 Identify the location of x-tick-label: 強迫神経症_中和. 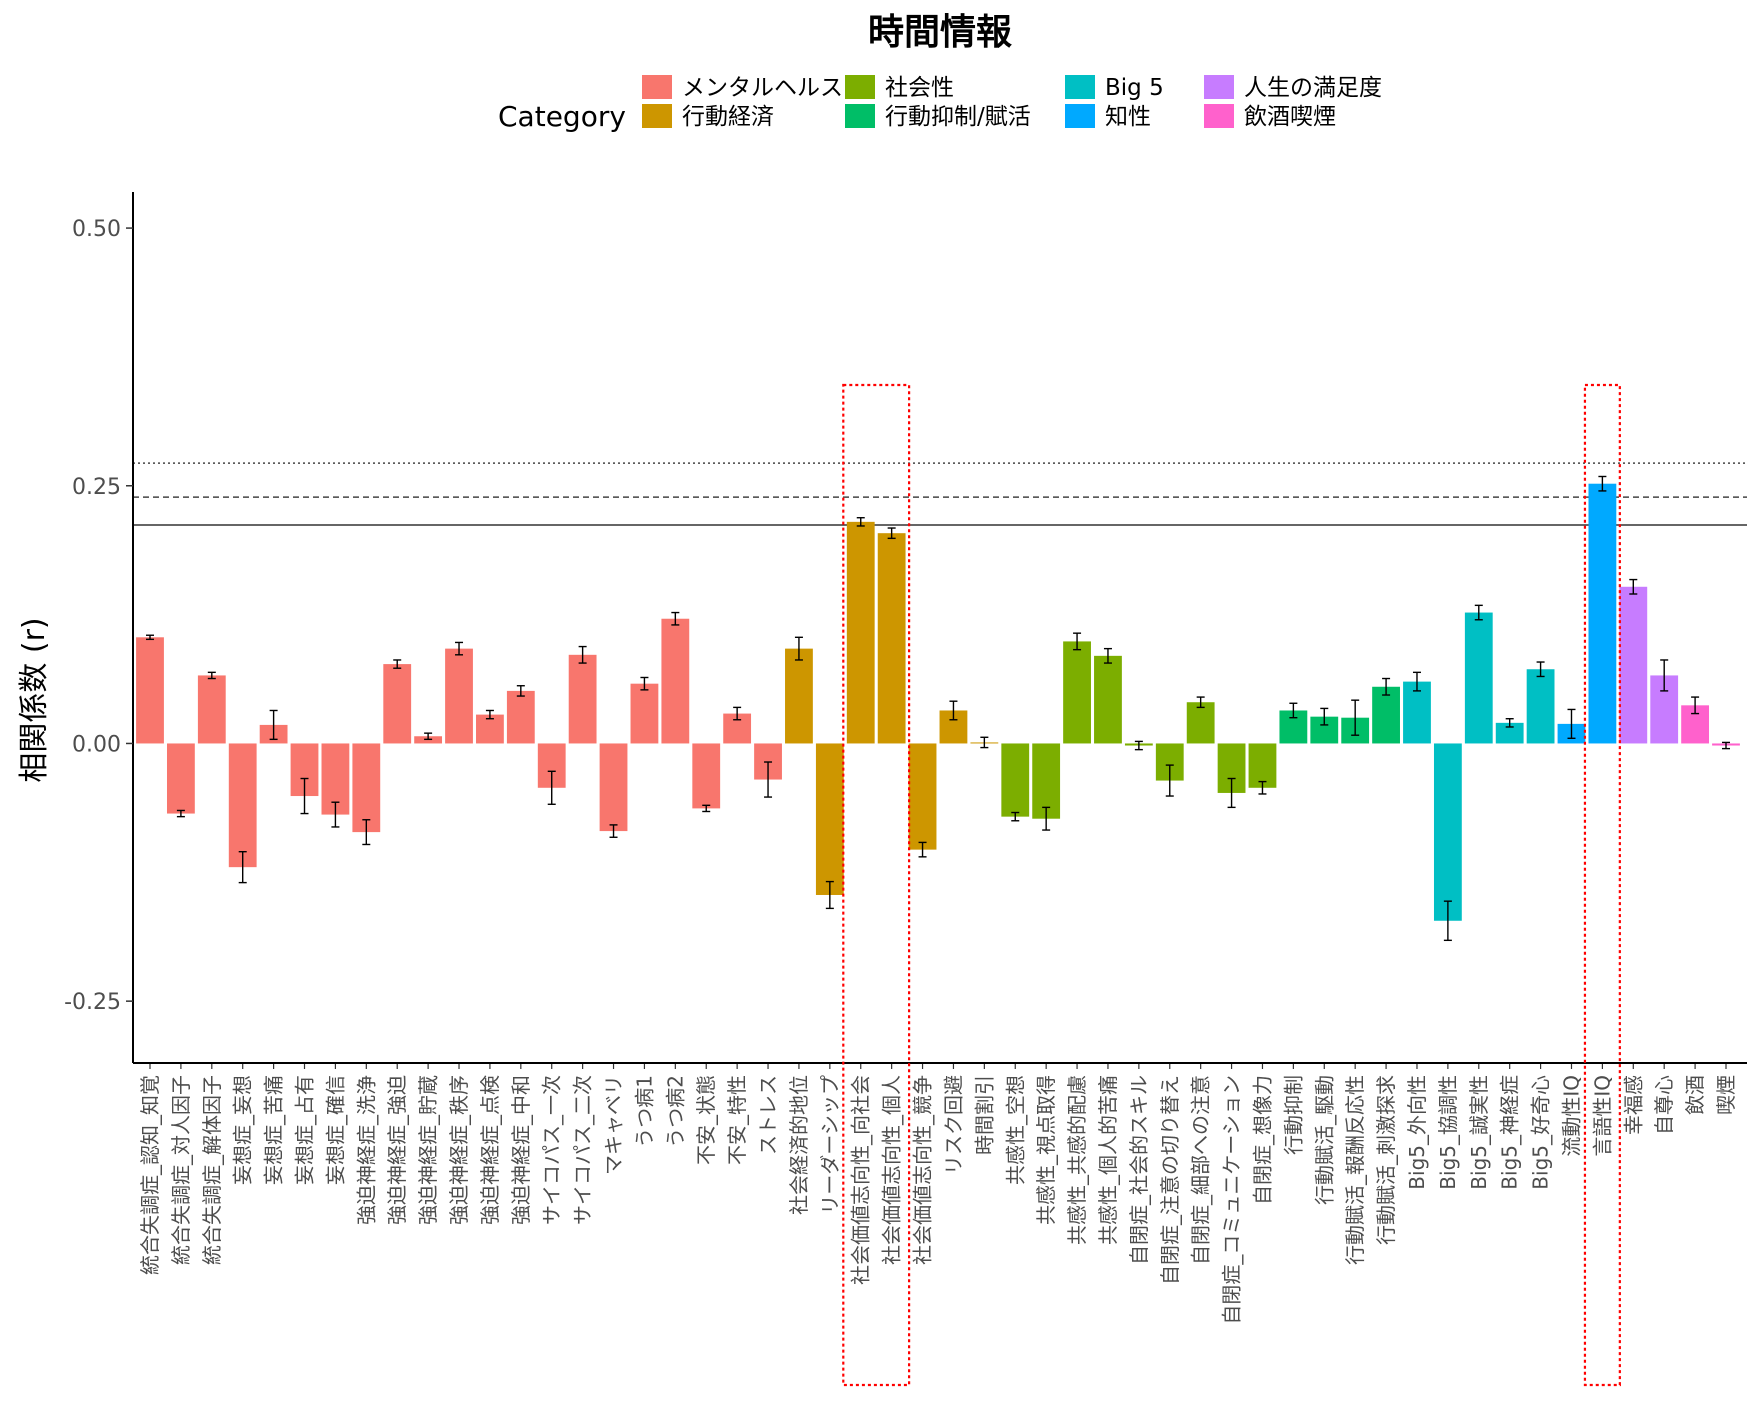
(521, 1150).